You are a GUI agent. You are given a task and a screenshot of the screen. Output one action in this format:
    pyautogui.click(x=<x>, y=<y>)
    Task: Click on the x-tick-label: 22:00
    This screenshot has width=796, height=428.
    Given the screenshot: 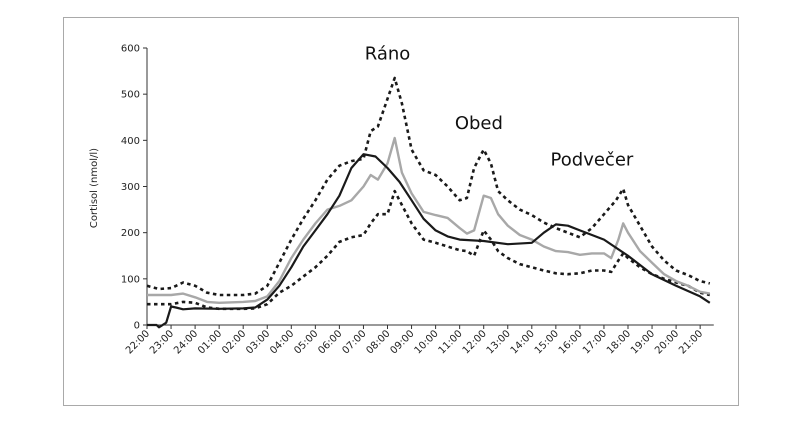 What is the action you would take?
    pyautogui.click(x=138, y=342)
    